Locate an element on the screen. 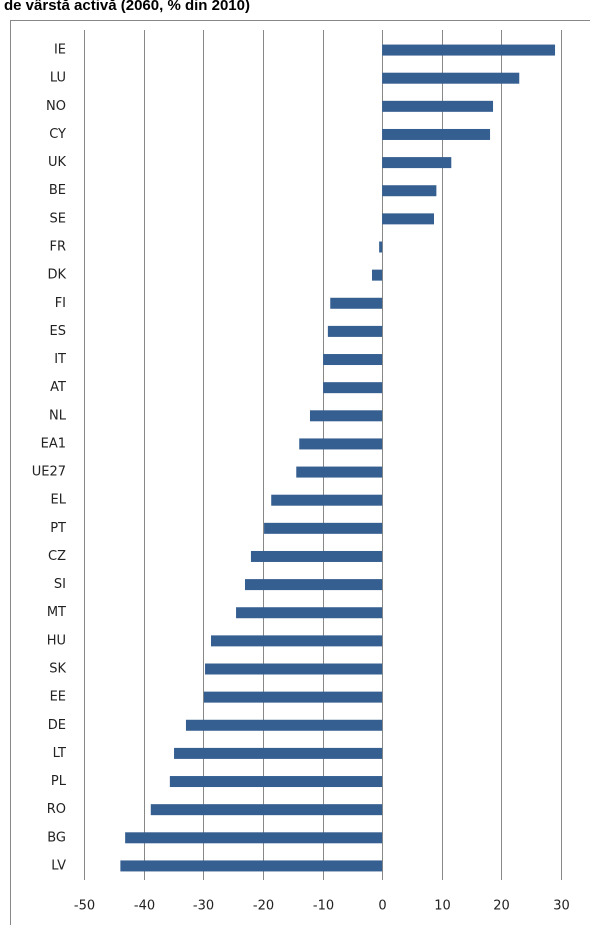 The height and width of the screenshot is (925, 590). x-tick-label: 10 is located at coordinates (442, 906).